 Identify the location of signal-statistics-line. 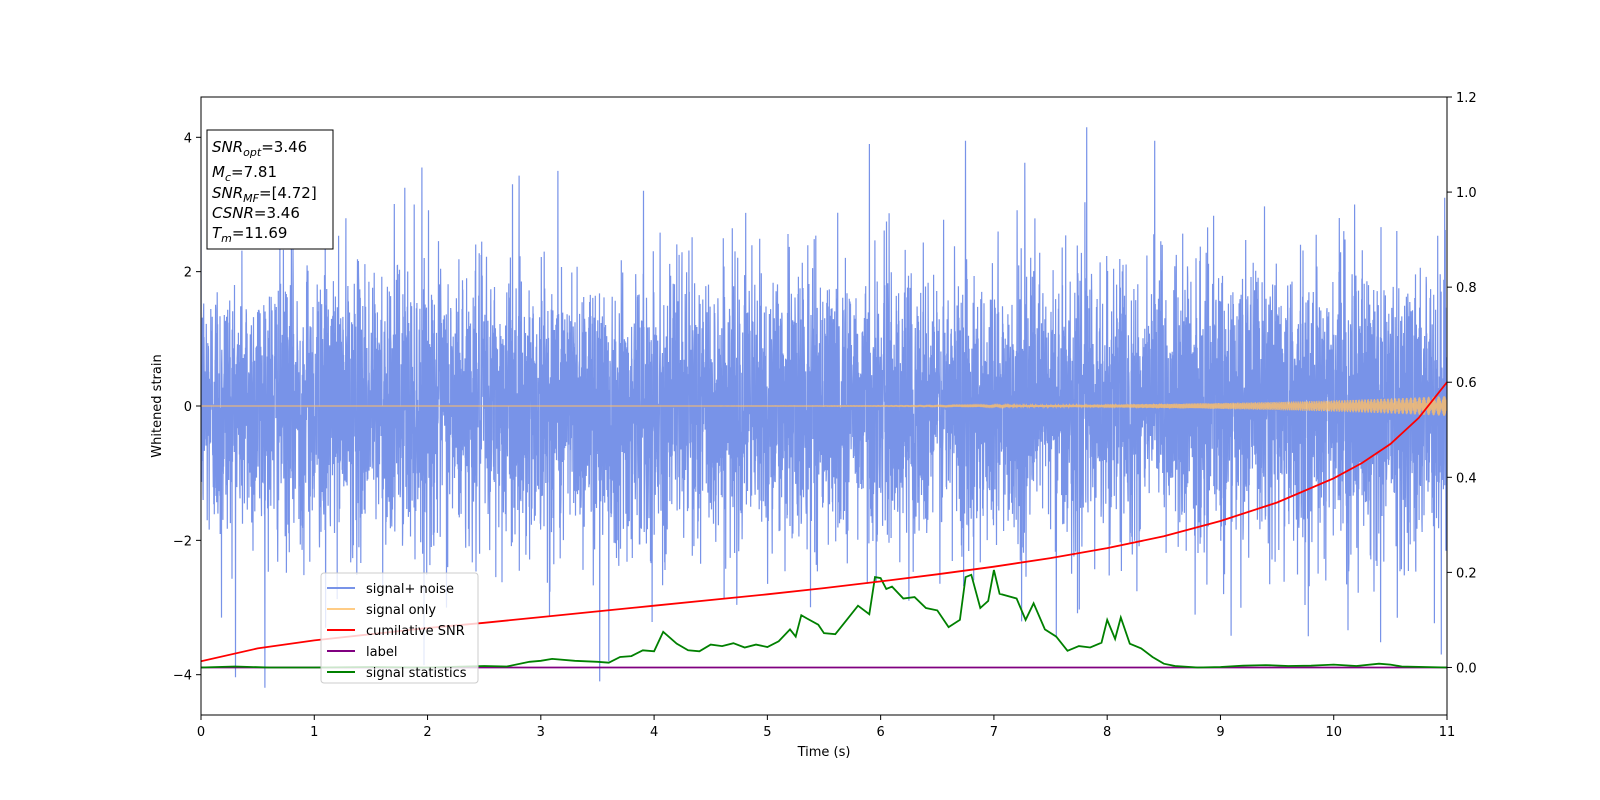
(824, 619).